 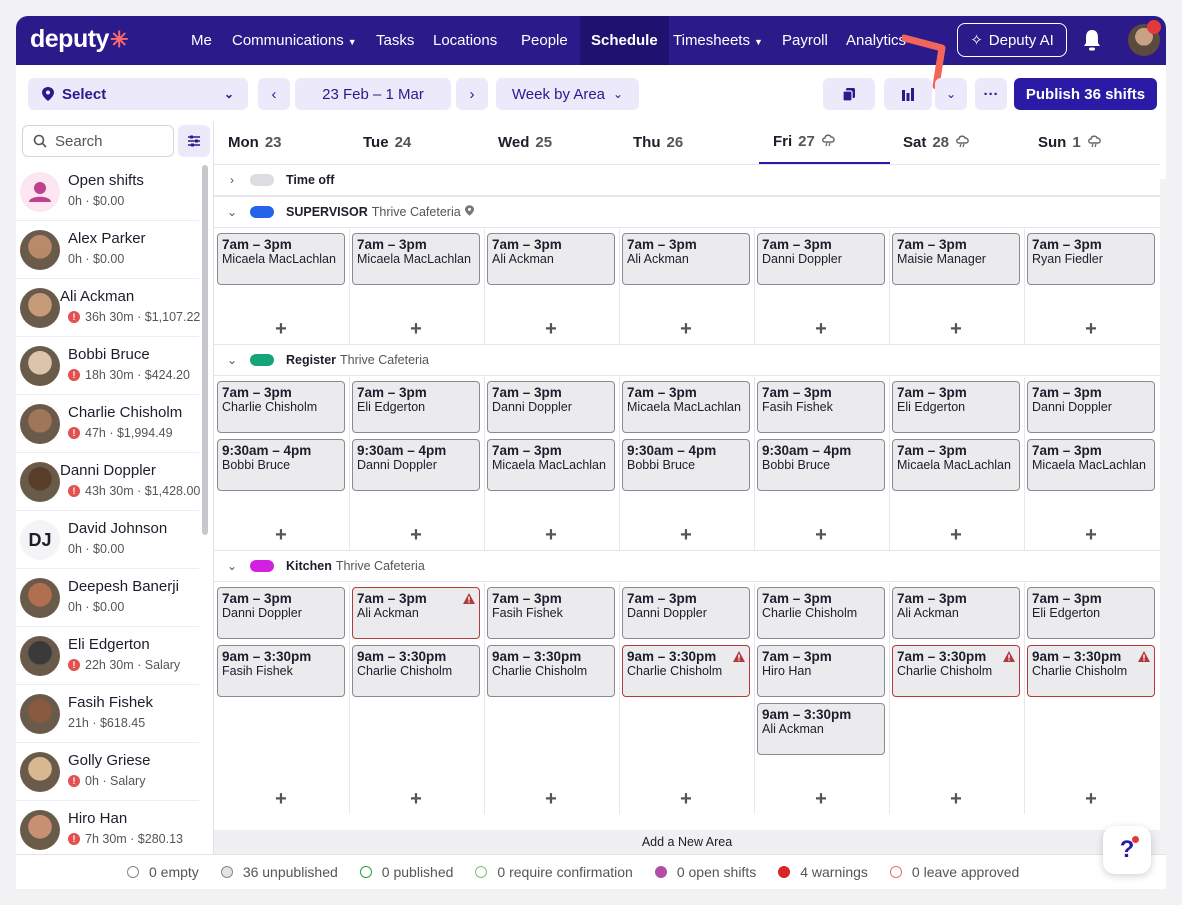 I want to click on shift-card: 9:30am – 4pm Danni Doppler, so click(x=416, y=465).